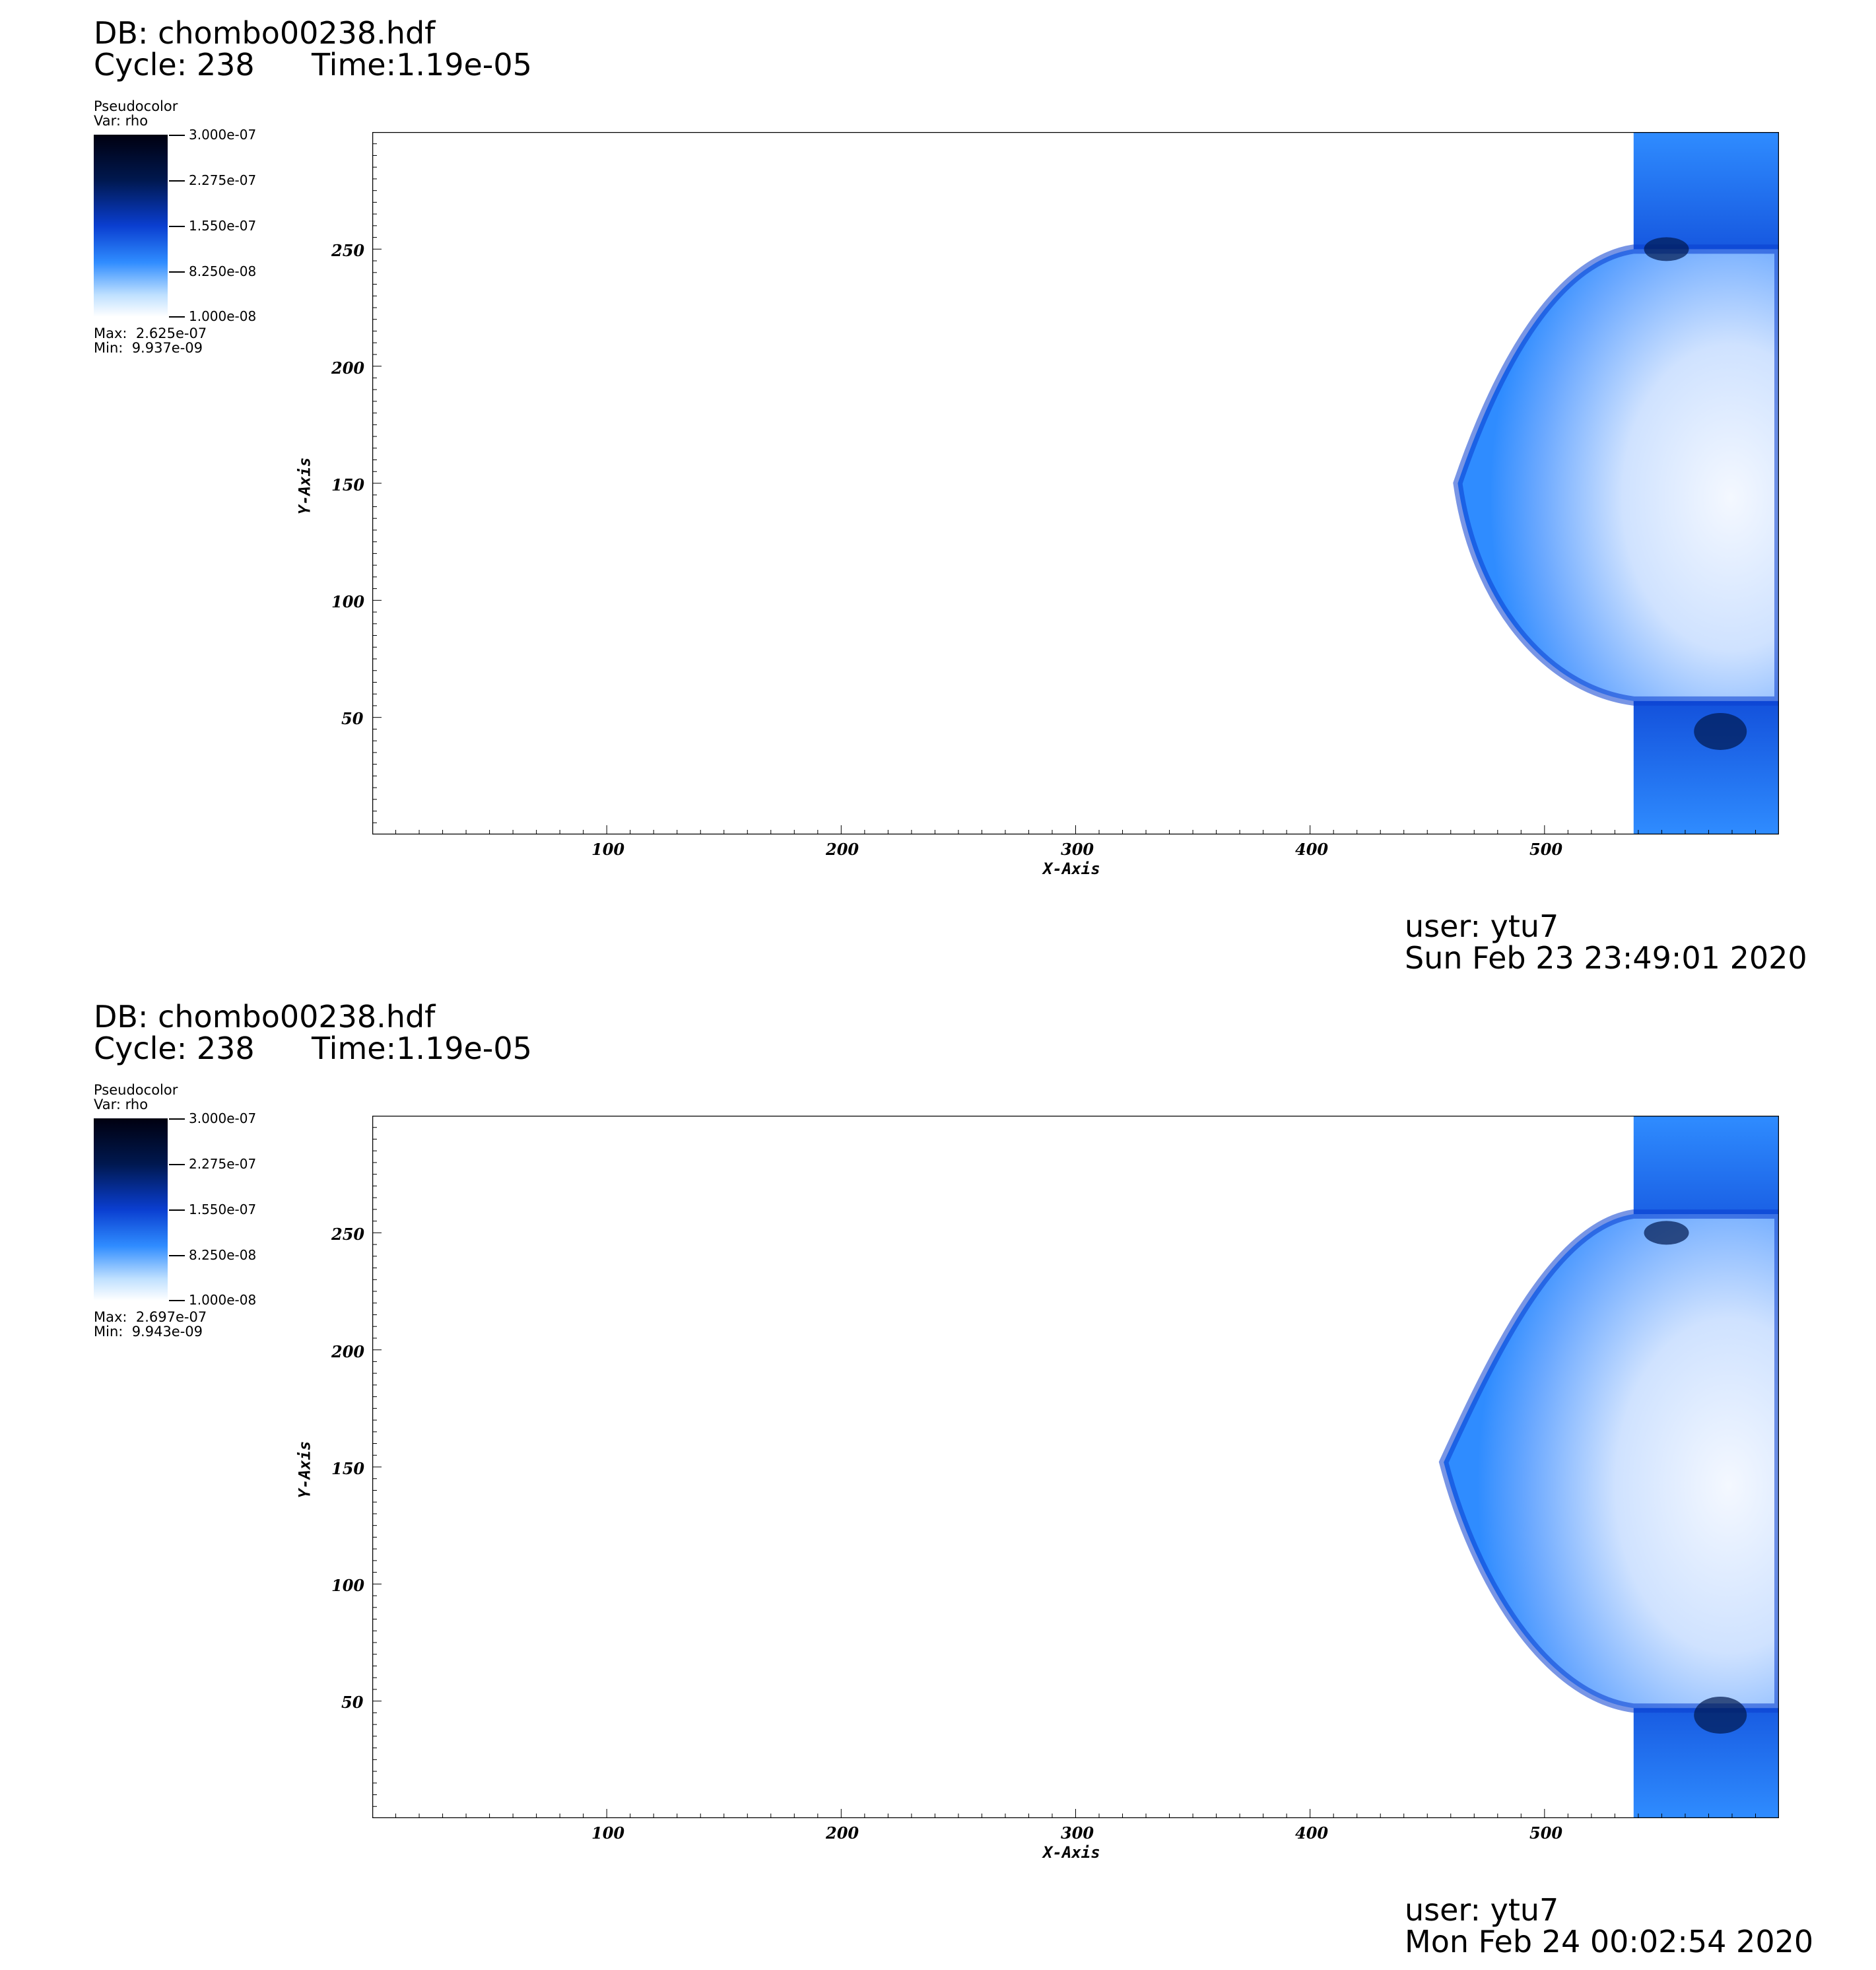 The width and height of the screenshot is (1876, 1970). What do you see at coordinates (1609, 1942) in the screenshot?
I see `date-label: Mon Feb 24 00:02:54 2020` at bounding box center [1609, 1942].